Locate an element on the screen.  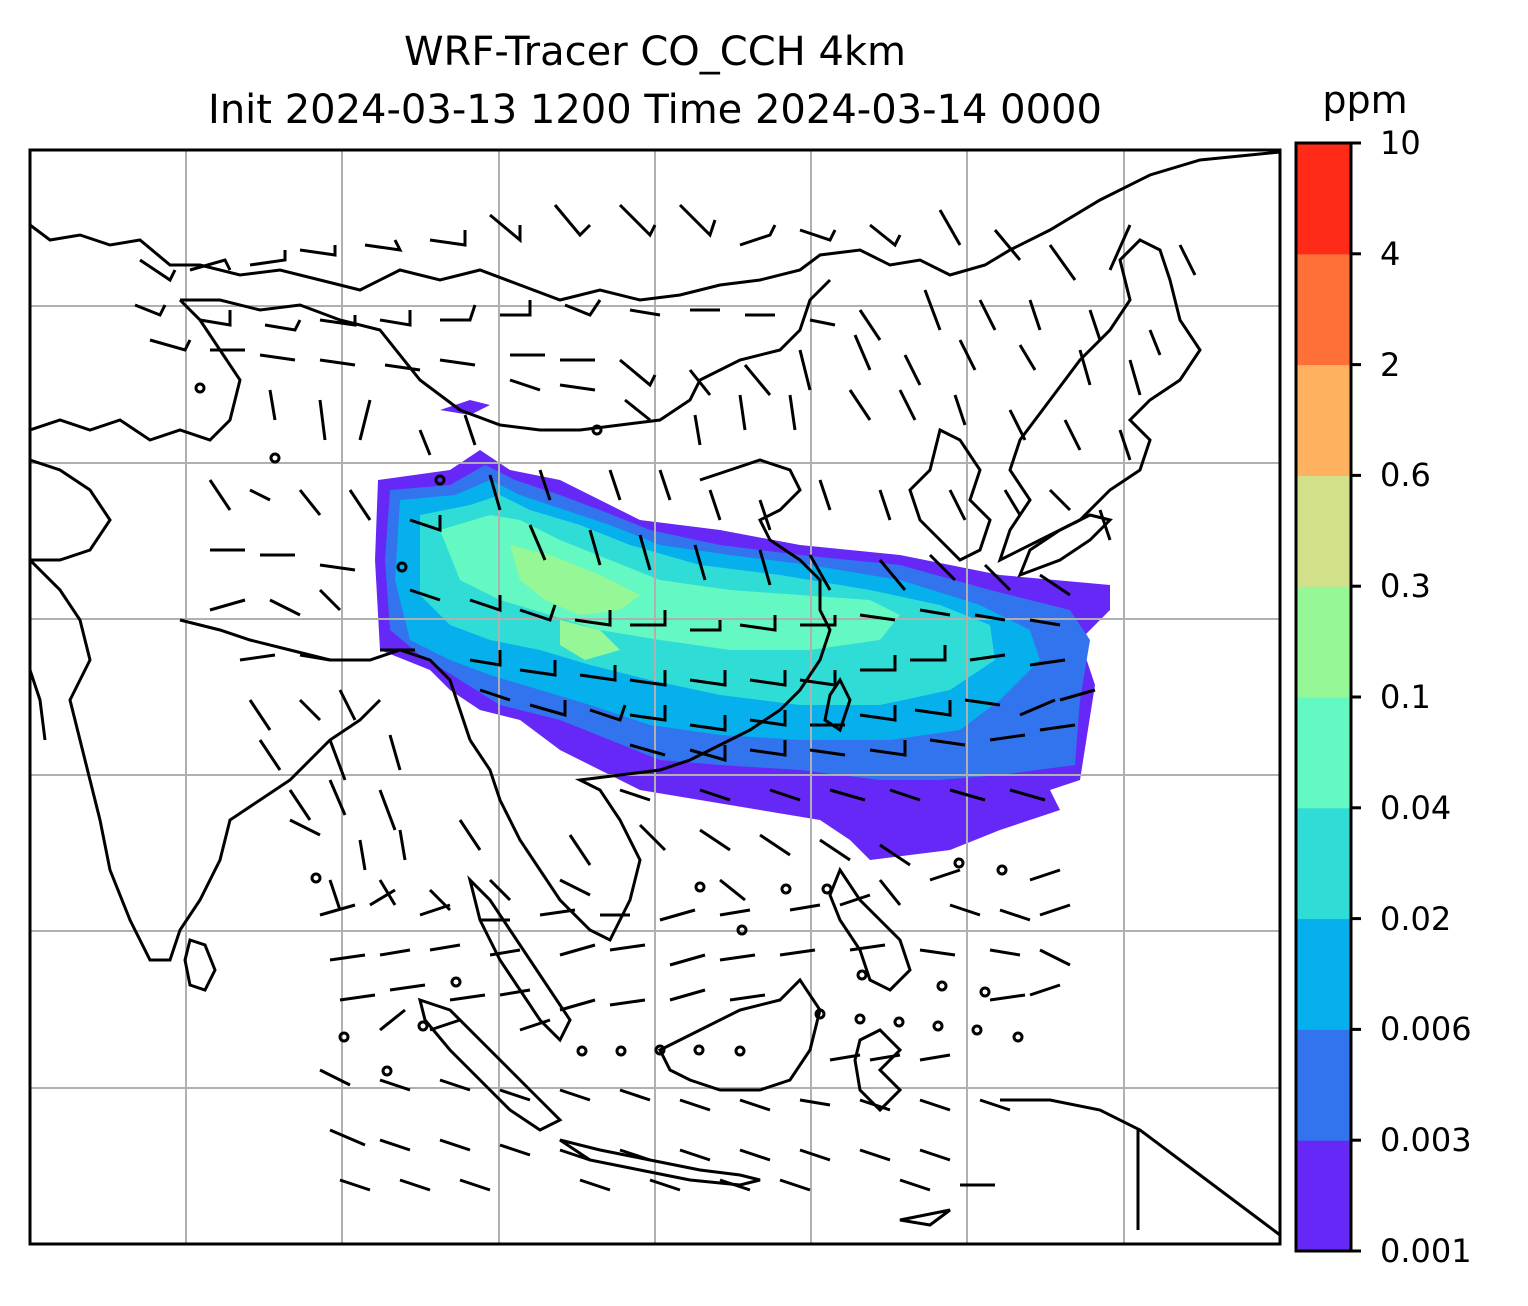
coast-india is located at coordinates (206, 760).